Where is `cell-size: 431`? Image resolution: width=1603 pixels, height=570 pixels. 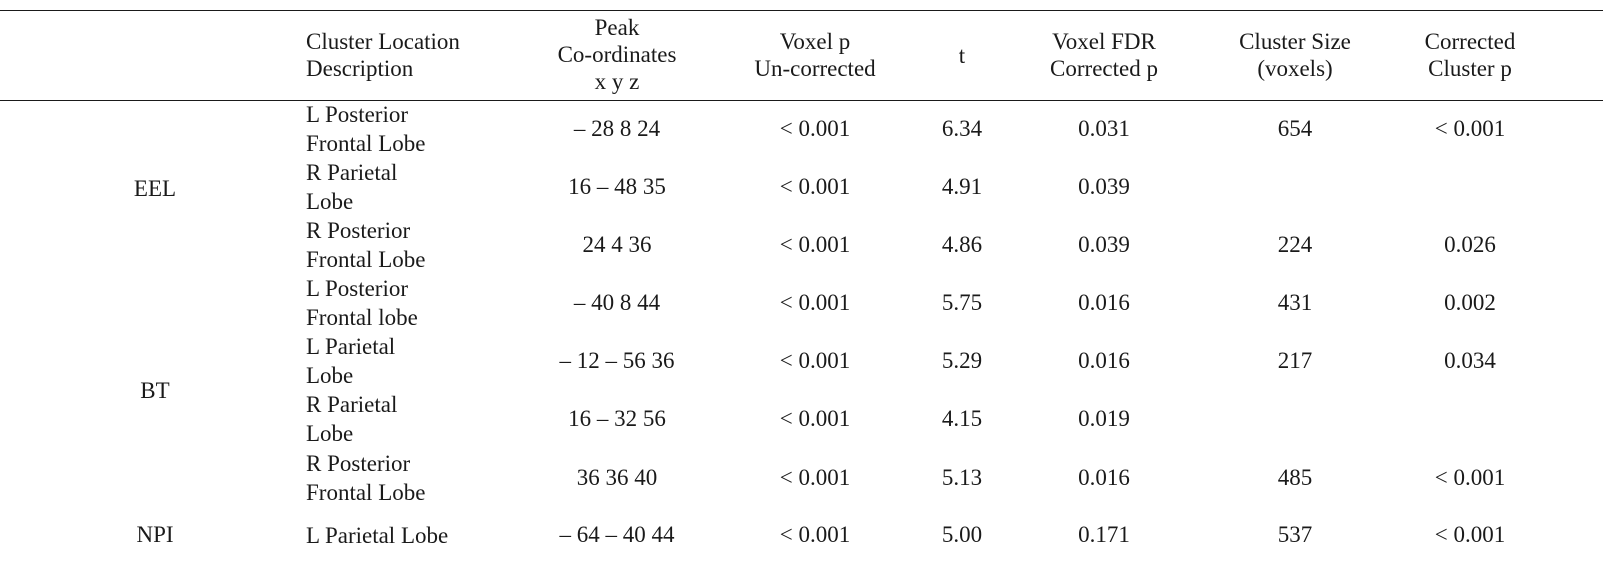
cell-size: 431 is located at coordinates (1295, 302).